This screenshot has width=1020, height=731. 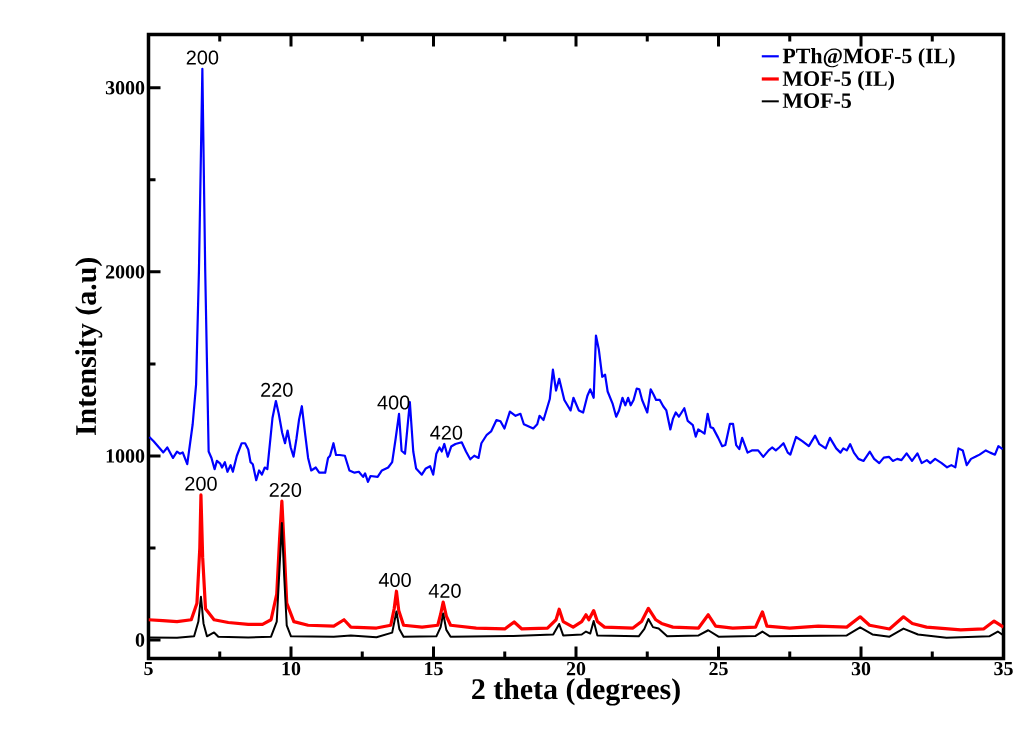 What do you see at coordinates (816, 101) in the screenshot?
I see `legend-label: MOF-5` at bounding box center [816, 101].